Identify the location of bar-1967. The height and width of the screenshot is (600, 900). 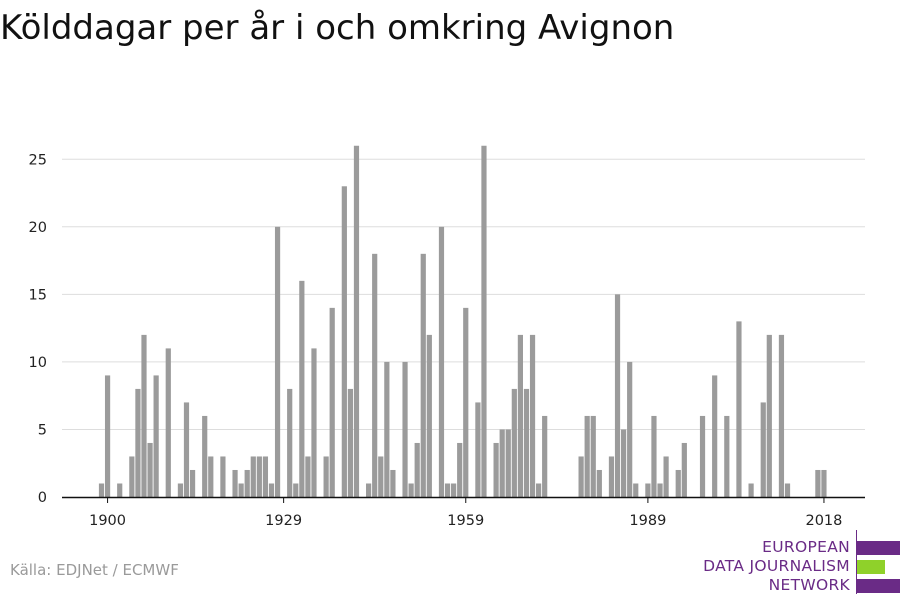
(514, 442).